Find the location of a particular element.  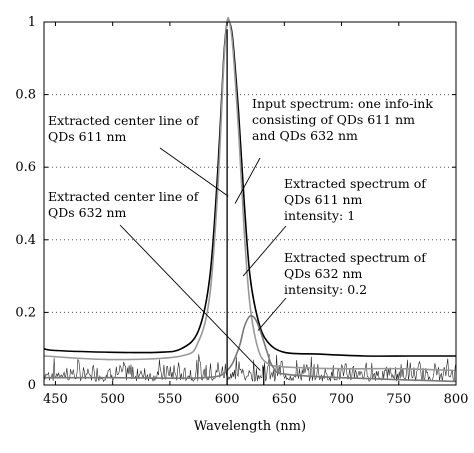

annotation-1-line-2: and QDs 632 nm is located at coordinates (305, 135).